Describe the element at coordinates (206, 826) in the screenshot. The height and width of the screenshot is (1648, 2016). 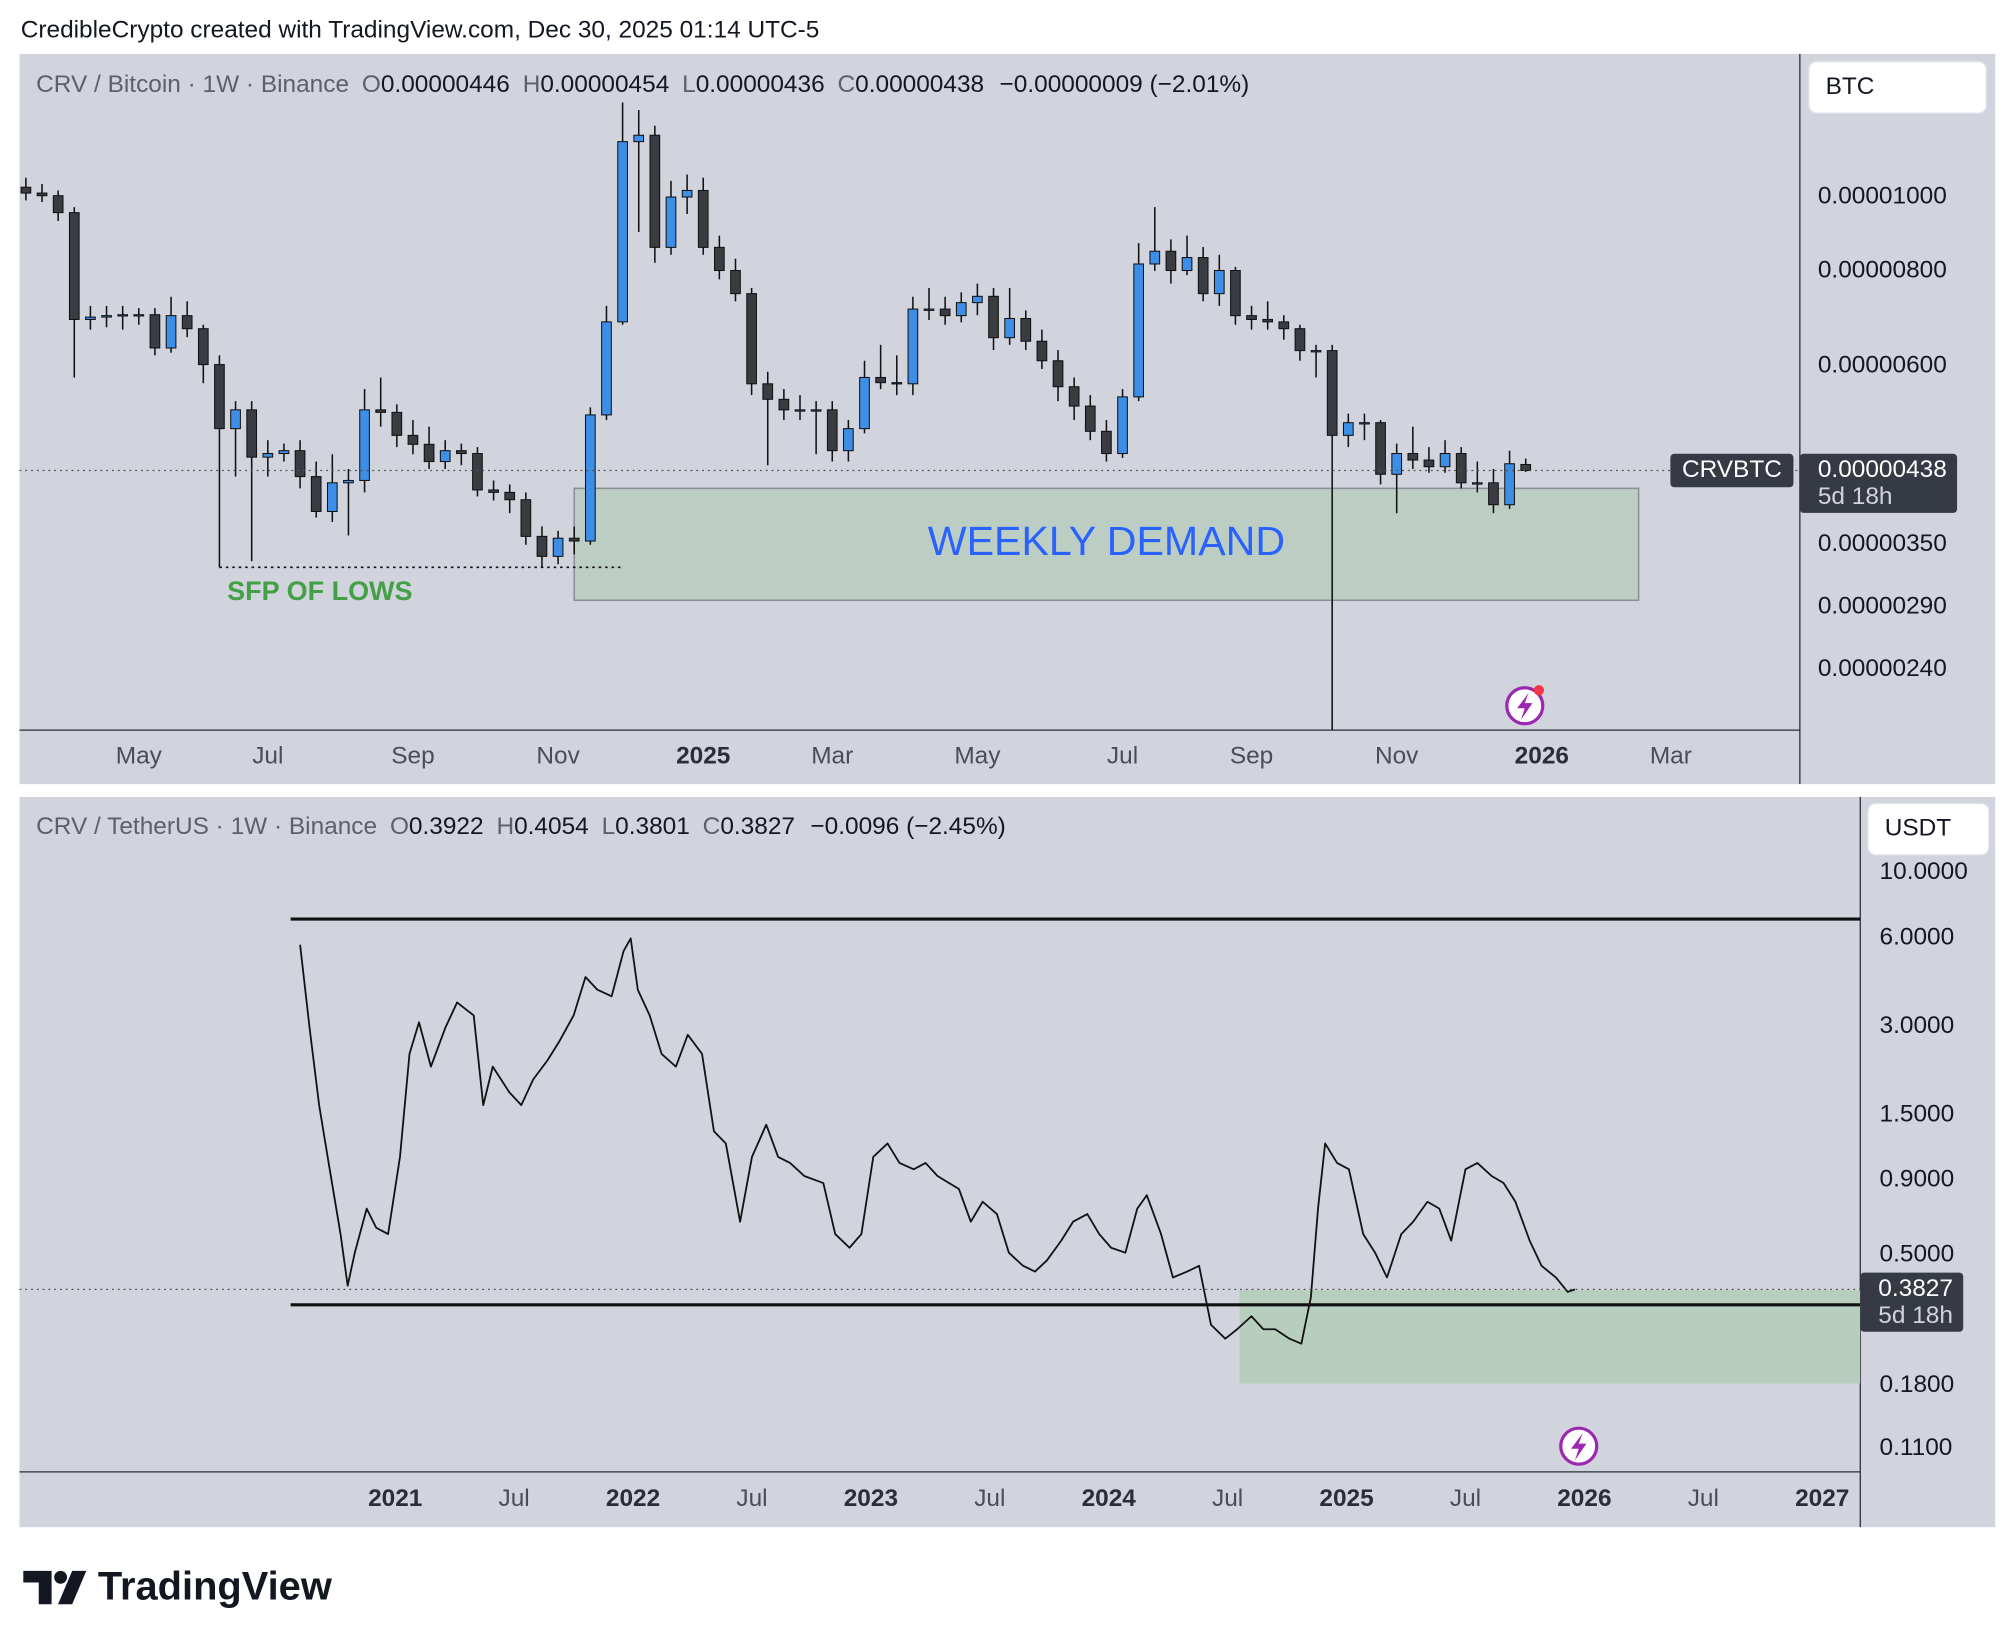
I see `symbol-name: CRV / TetherUS · 1W · Binance` at that location.